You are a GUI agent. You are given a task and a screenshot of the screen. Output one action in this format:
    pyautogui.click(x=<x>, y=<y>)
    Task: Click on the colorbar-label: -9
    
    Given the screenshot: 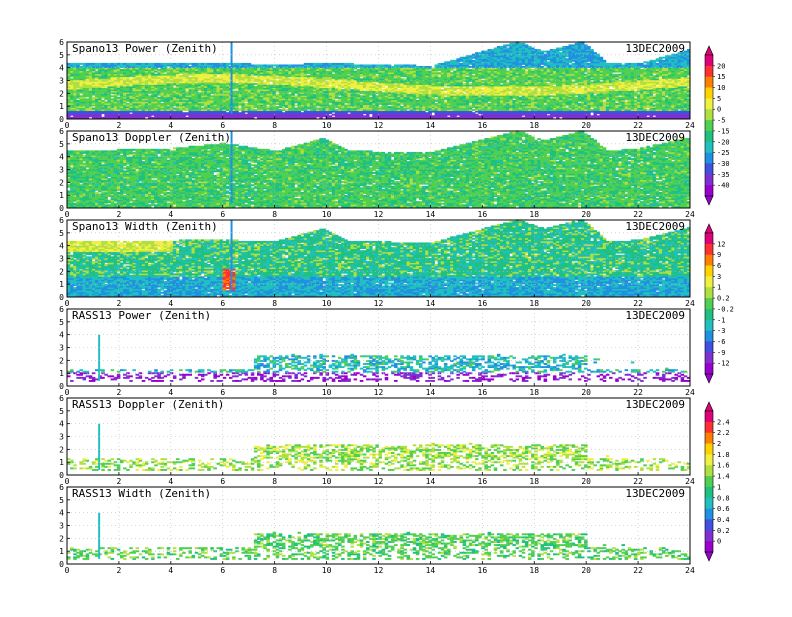 What is the action you would take?
    pyautogui.click(x=721, y=353)
    